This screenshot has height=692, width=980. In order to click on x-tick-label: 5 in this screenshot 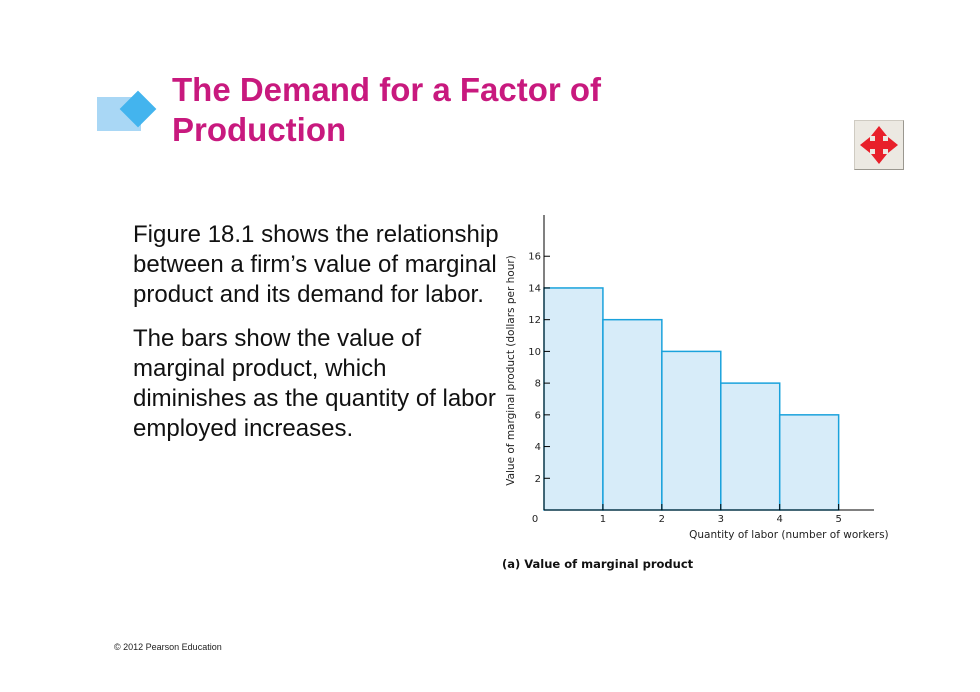, I will do `click(838, 519)`.